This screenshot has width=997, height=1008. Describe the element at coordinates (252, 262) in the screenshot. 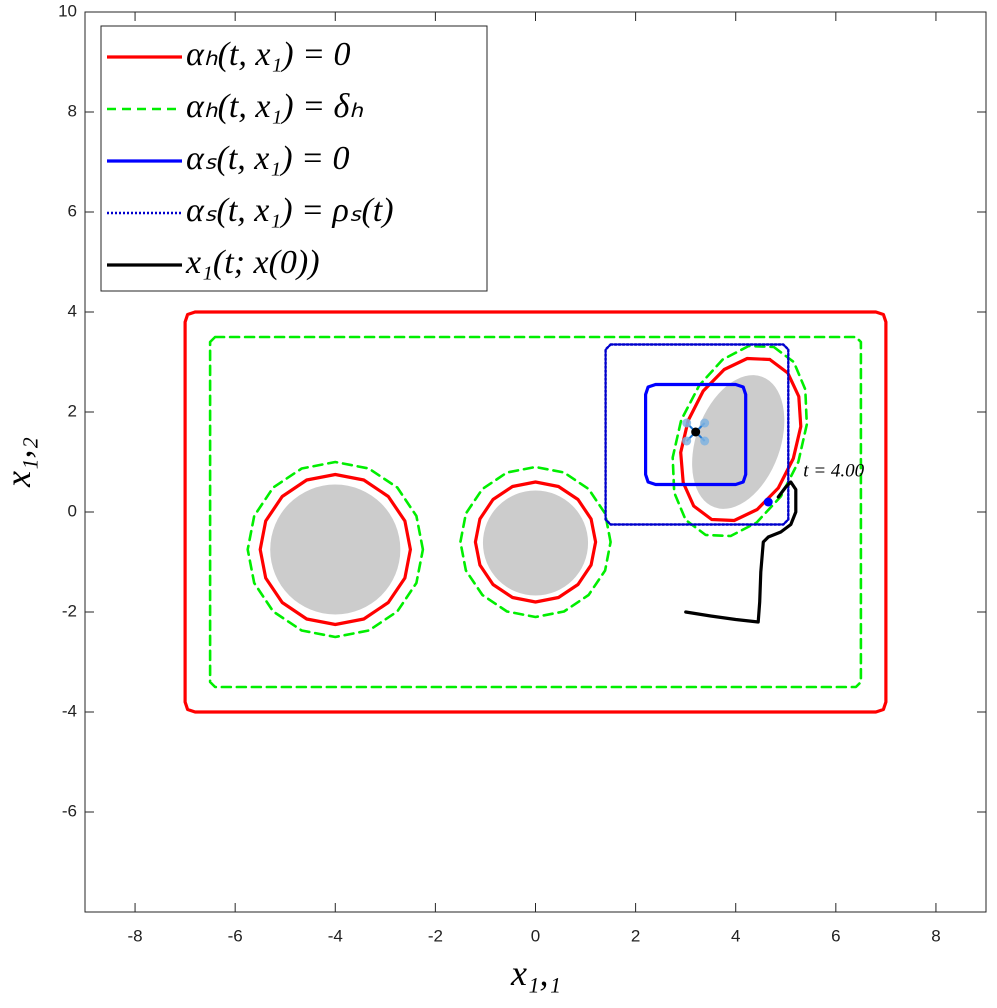

I see `legend-label: x₁(t; x(0))` at that location.